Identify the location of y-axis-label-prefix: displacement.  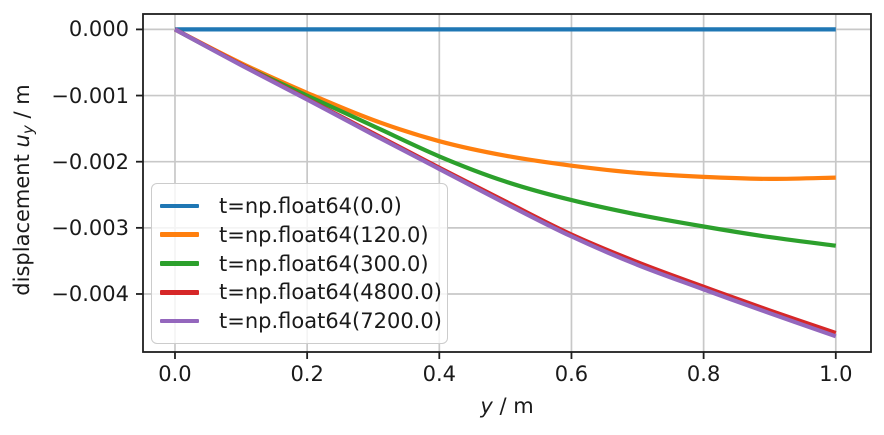
(22, 221).